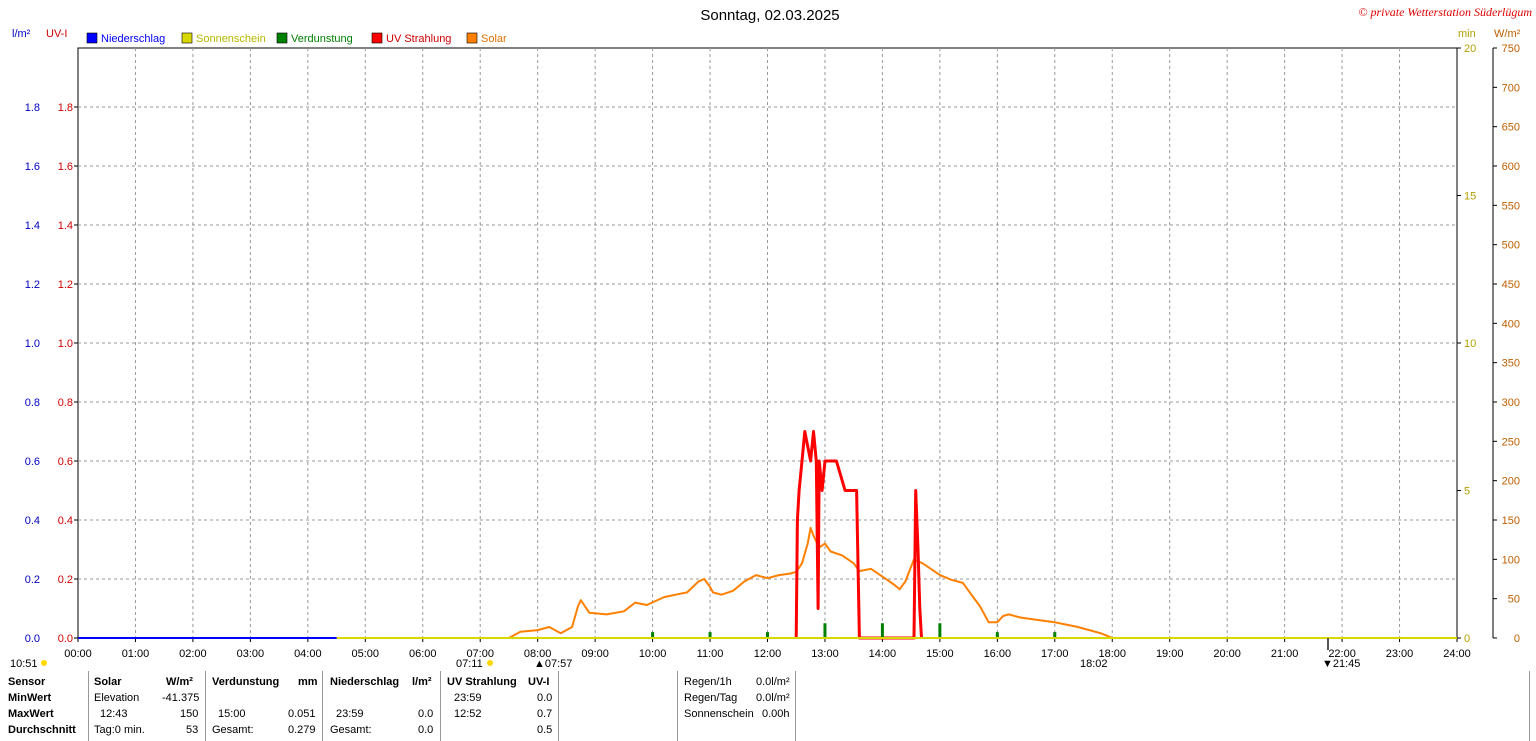  I want to click on y-left-tick-label-lm2: 1.2, so click(32, 285).